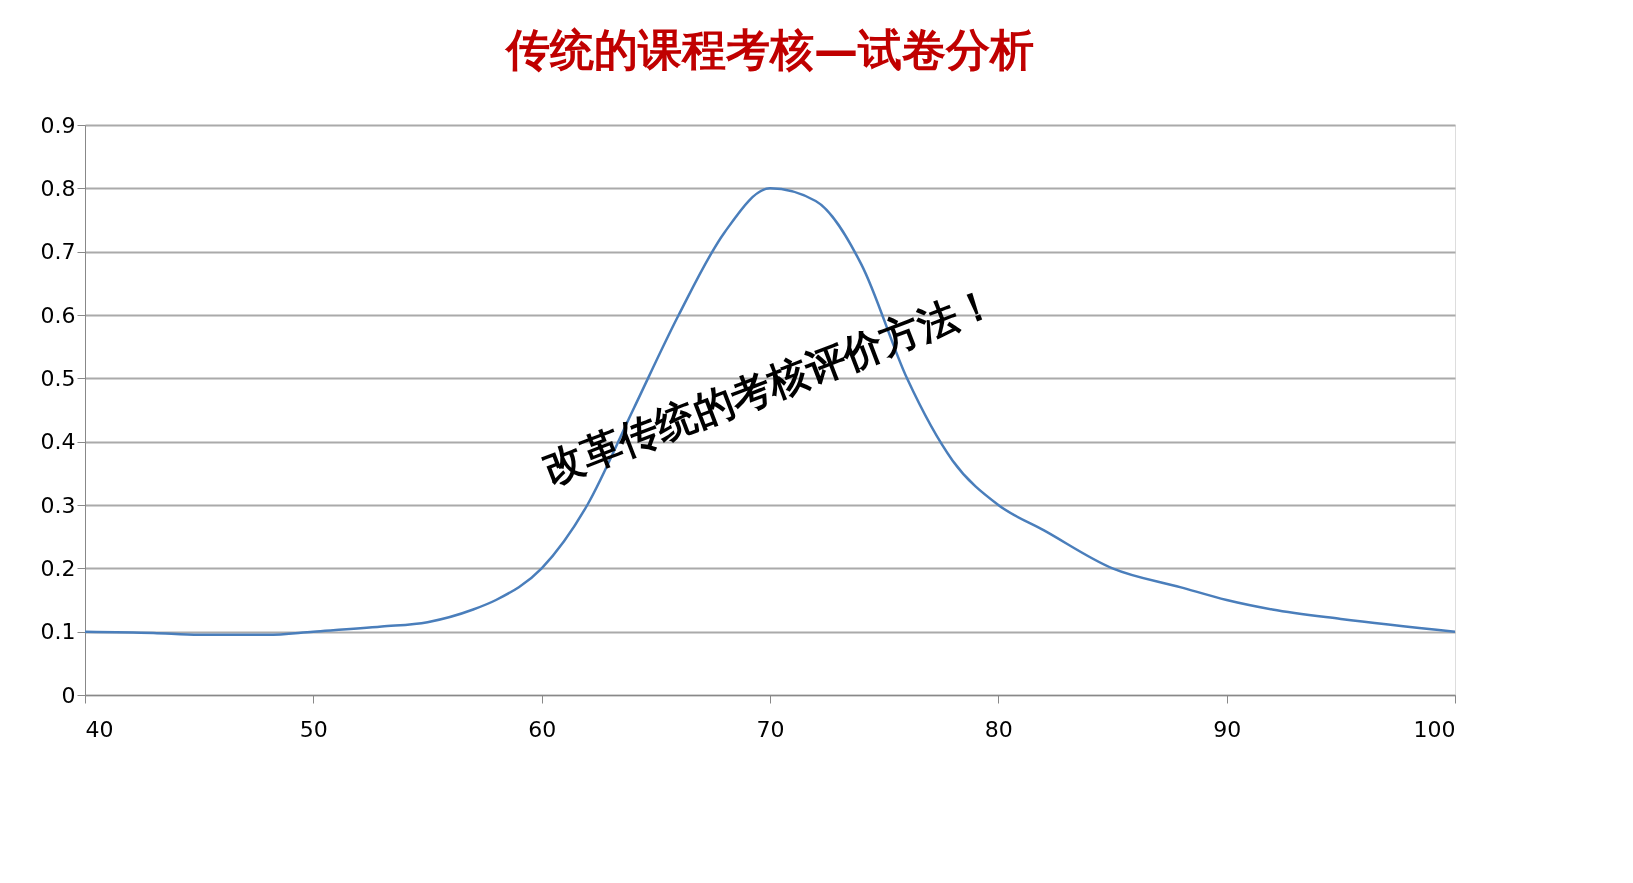  What do you see at coordinates (542, 729) in the screenshot?
I see `x-tick-label: 60` at bounding box center [542, 729].